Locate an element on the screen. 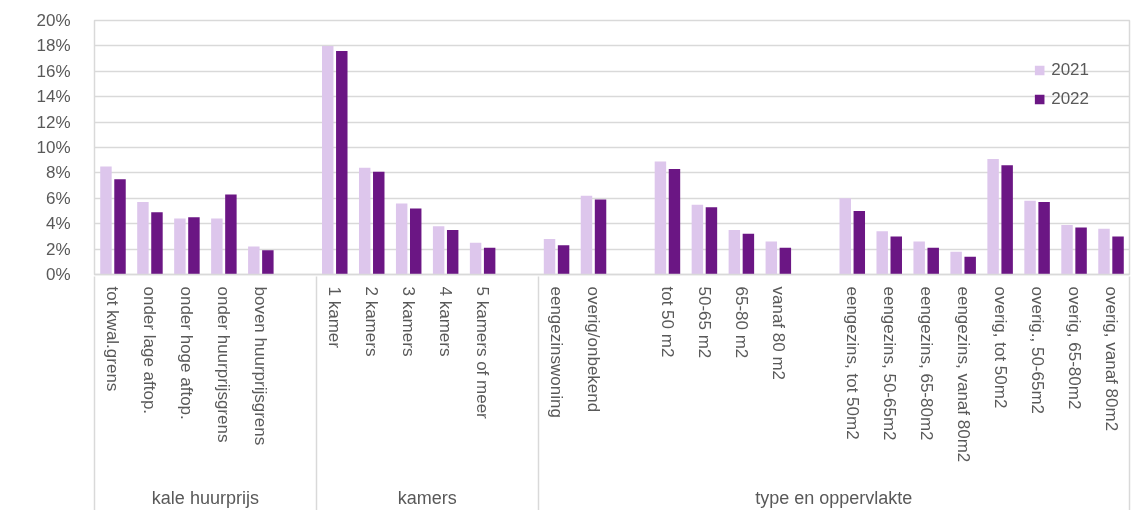 Image resolution: width=1138 pixels, height=510 pixels. y-tick-label: 20% is located at coordinates (53, 20).